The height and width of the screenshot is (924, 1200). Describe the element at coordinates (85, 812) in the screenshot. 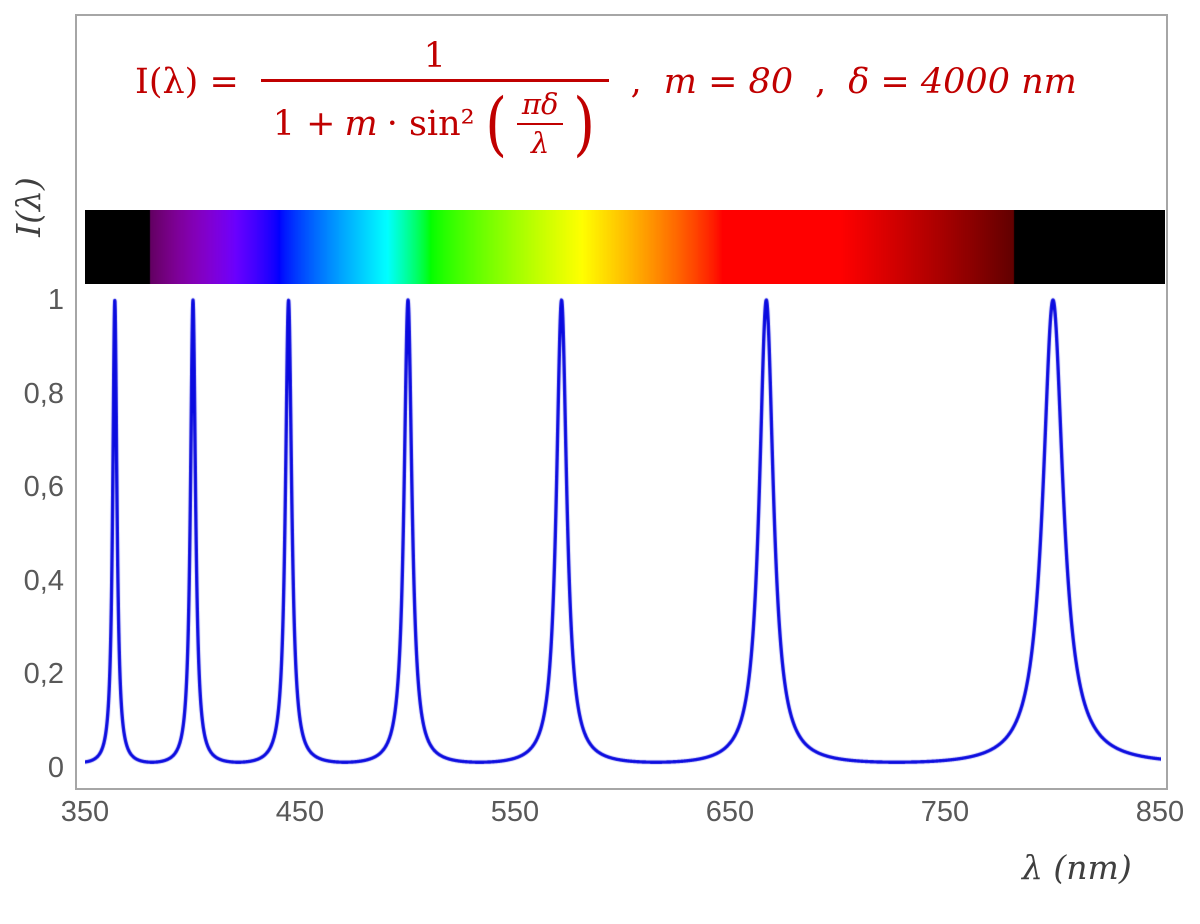

I see `x-tick-label: 350` at that location.